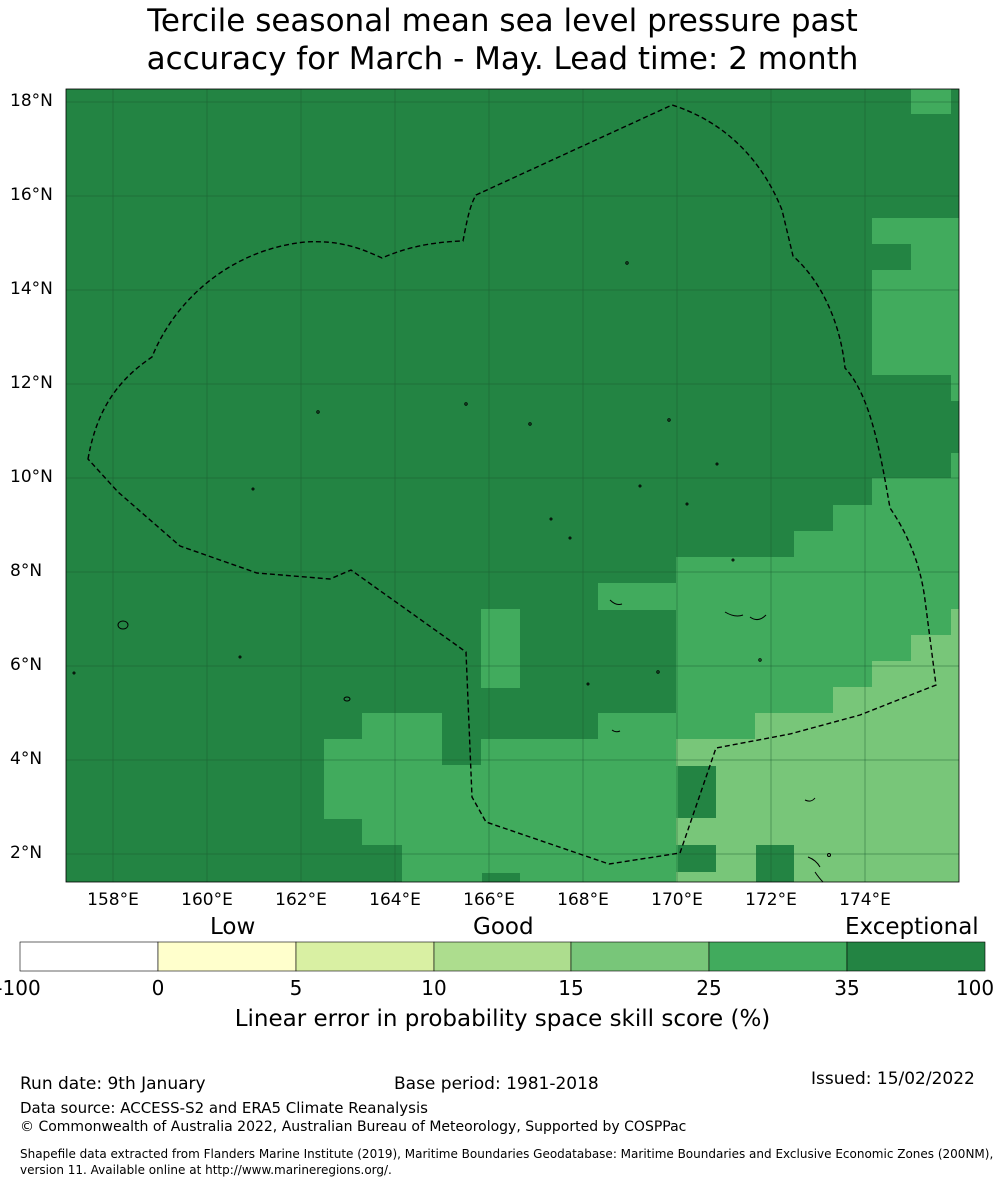  I want to click on lat-label: 2°N, so click(26, 853).